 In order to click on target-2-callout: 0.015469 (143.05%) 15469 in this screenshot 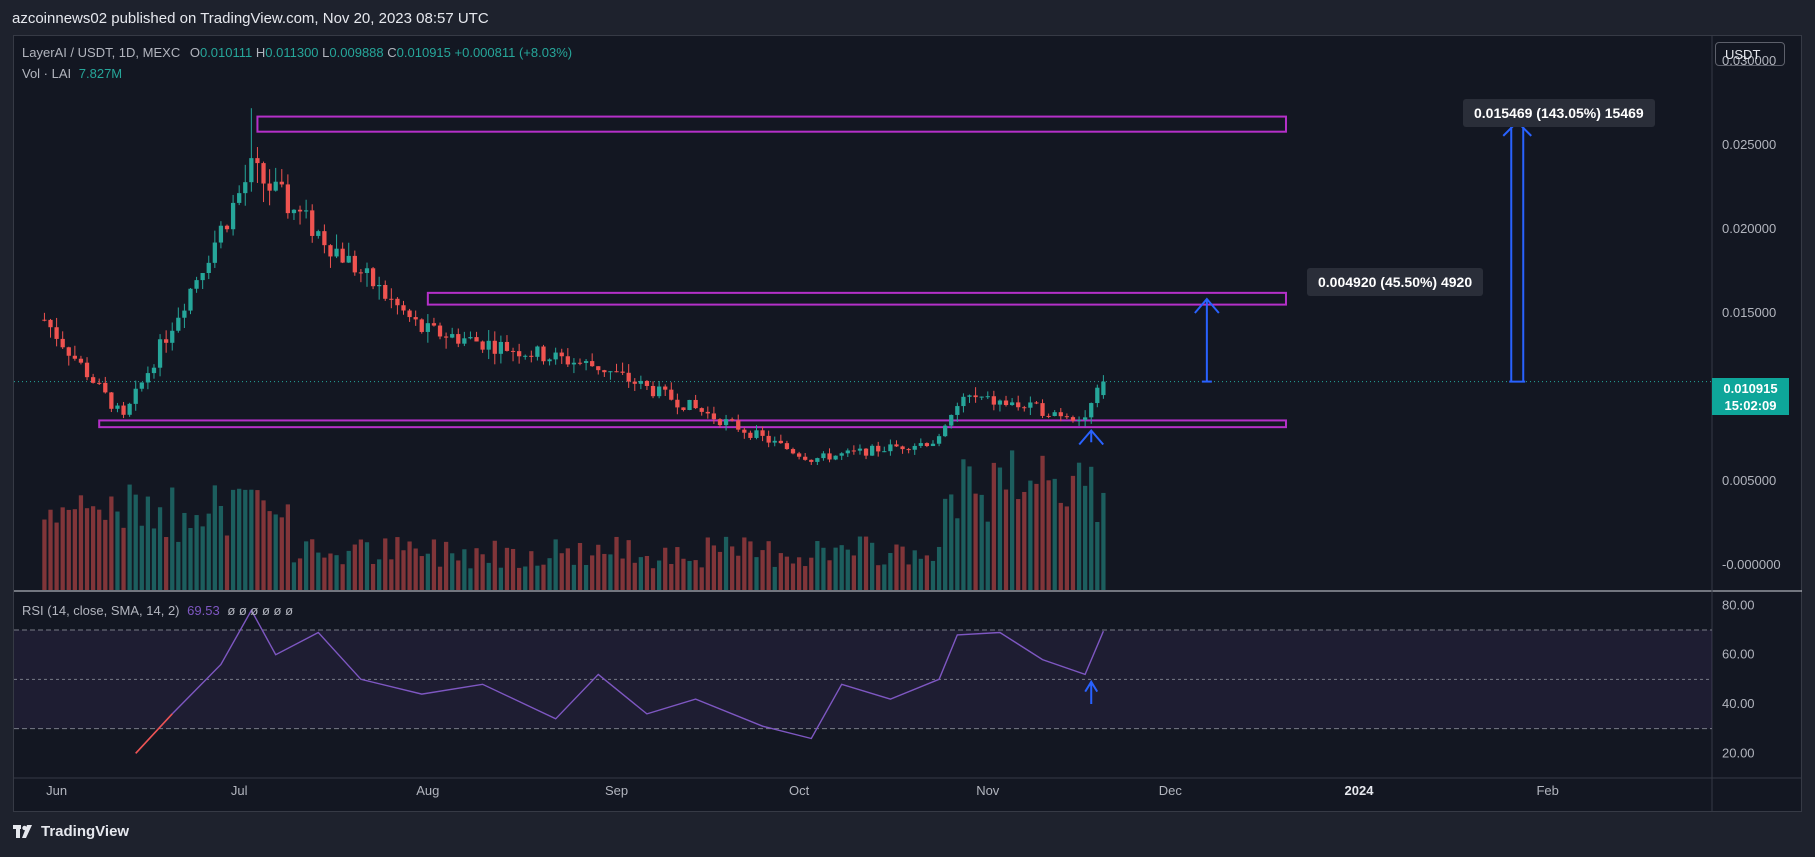, I will do `click(1559, 113)`.